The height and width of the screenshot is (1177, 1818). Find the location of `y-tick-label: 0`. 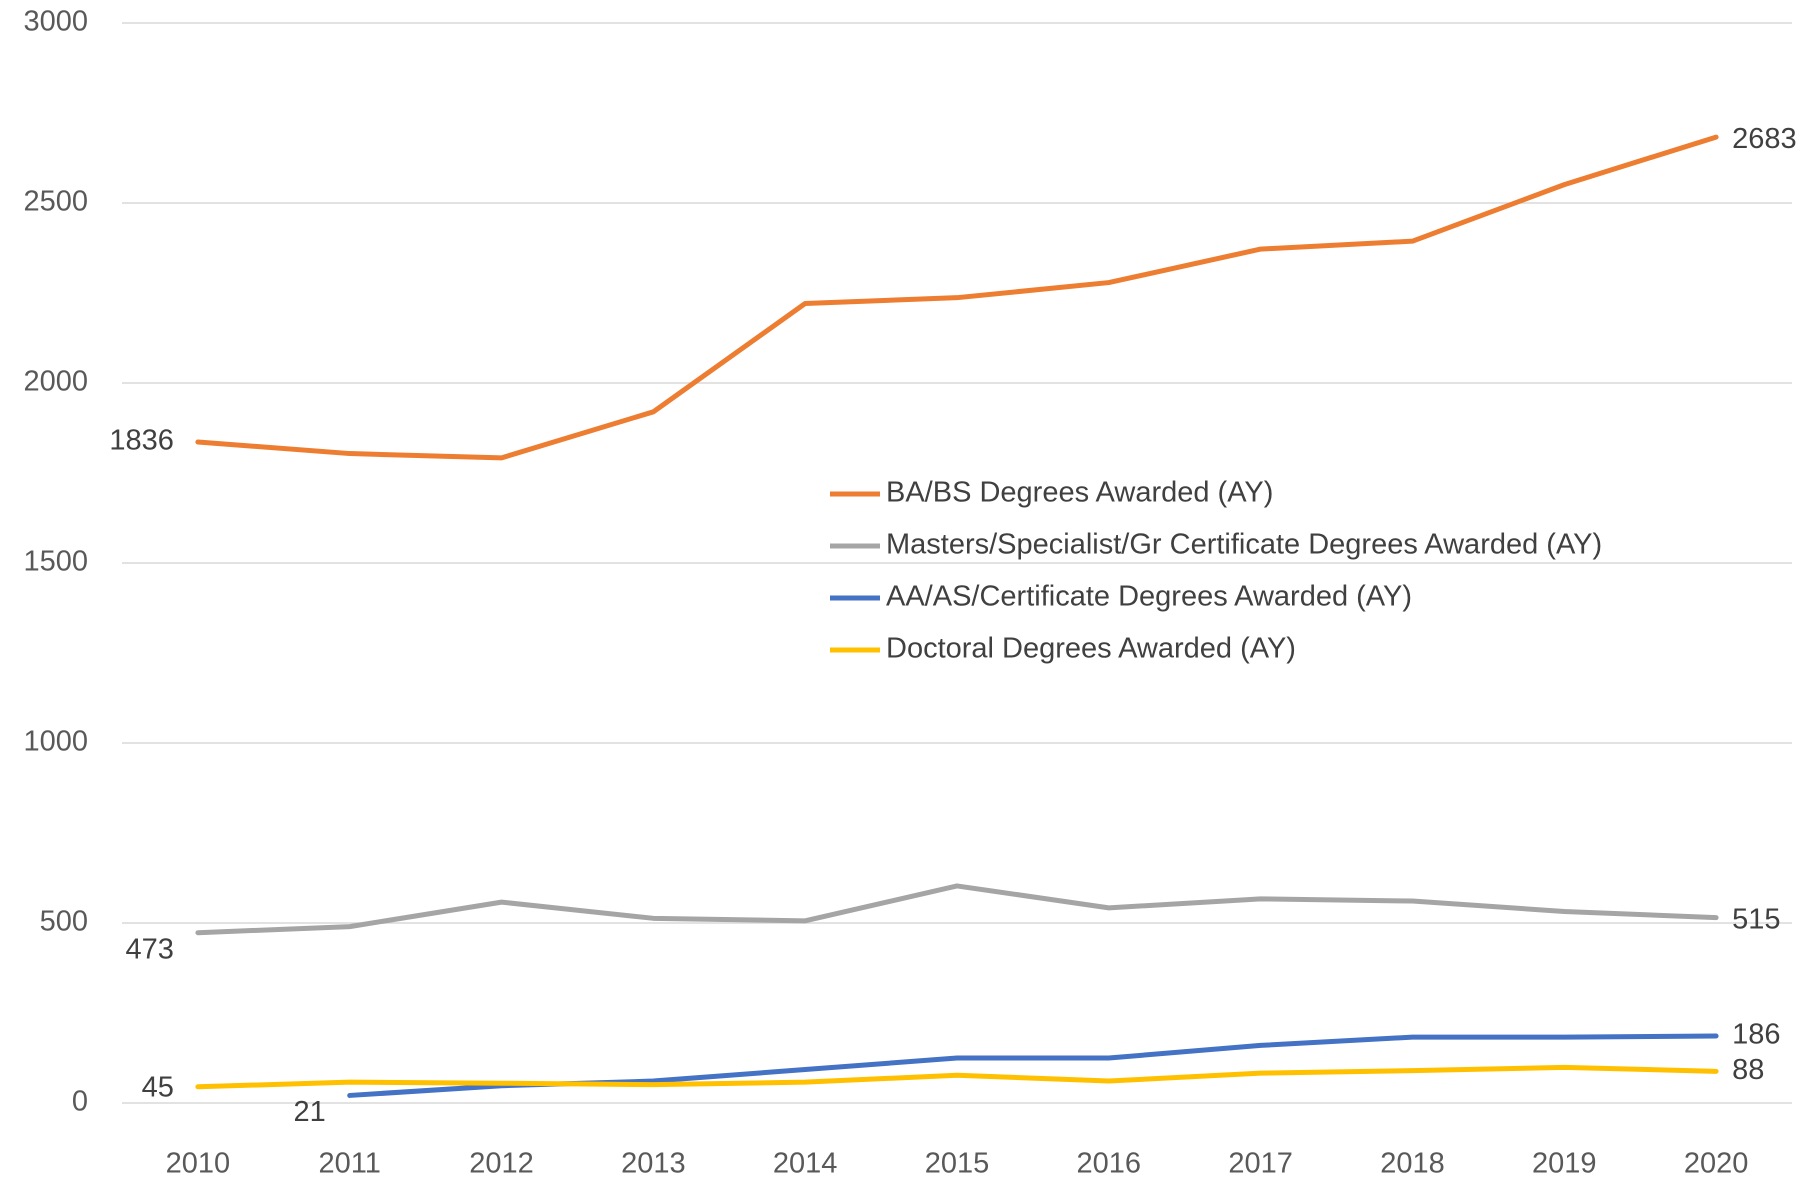

y-tick-label: 0 is located at coordinates (80, 1102).